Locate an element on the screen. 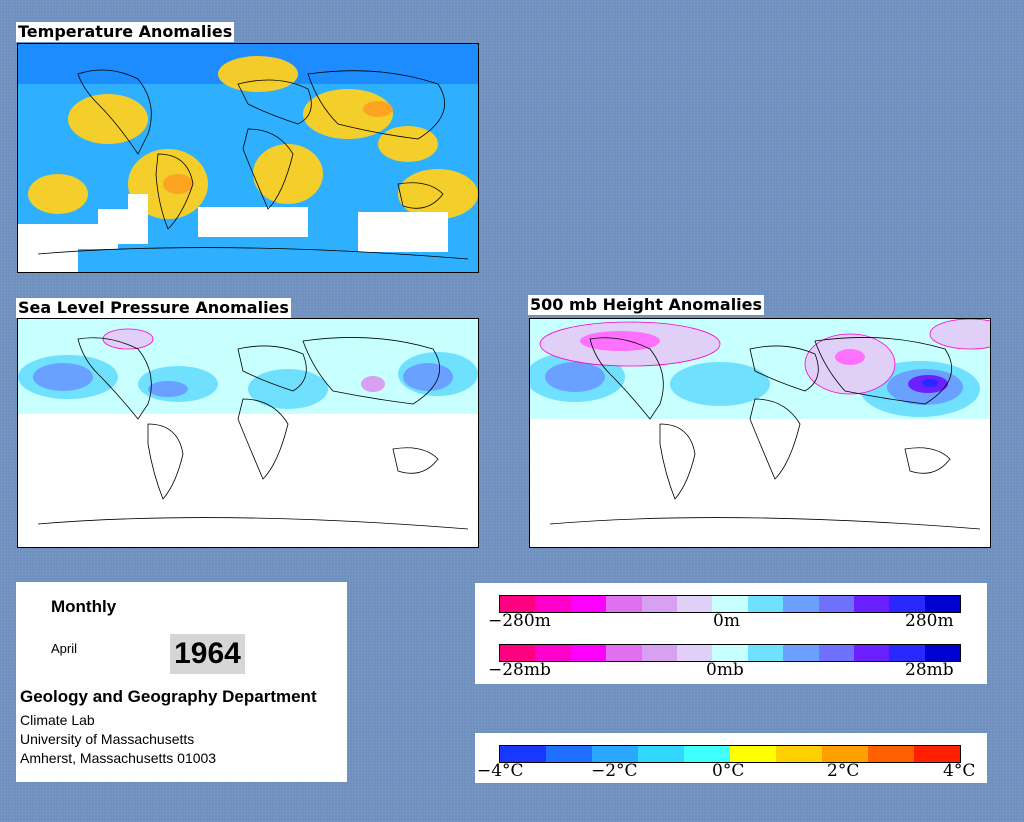 The width and height of the screenshot is (1024, 822). temp-tick-minus4: −4°C is located at coordinates (500, 771).